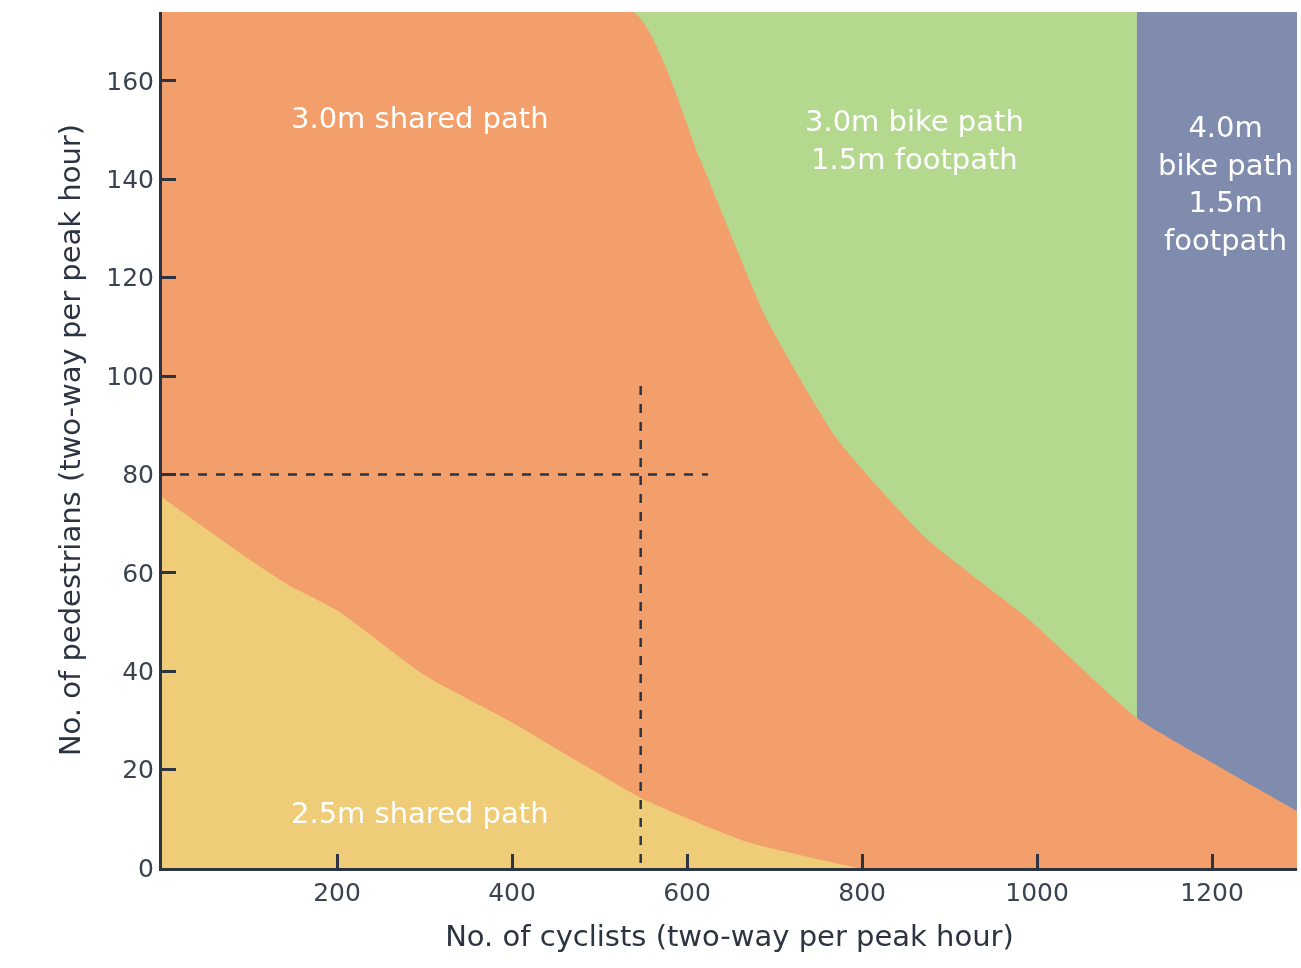 This screenshot has height=968, width=1301. I want to click on x-tick-label: 800, so click(862, 892).